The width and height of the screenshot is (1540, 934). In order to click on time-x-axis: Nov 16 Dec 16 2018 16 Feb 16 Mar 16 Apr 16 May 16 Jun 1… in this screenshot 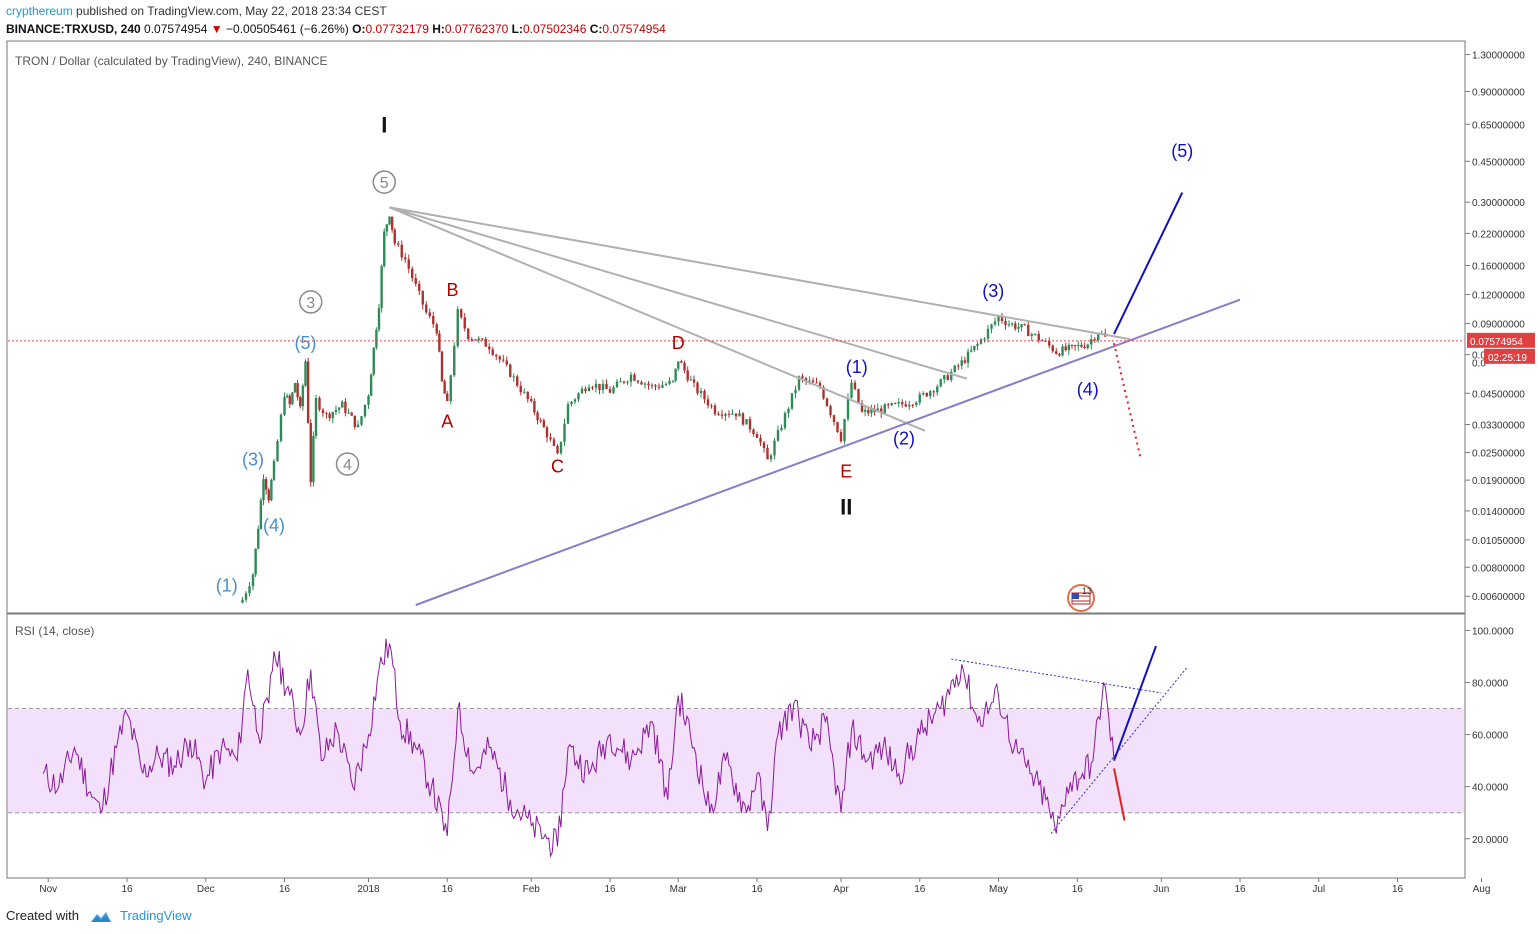, I will do `click(764, 886)`.